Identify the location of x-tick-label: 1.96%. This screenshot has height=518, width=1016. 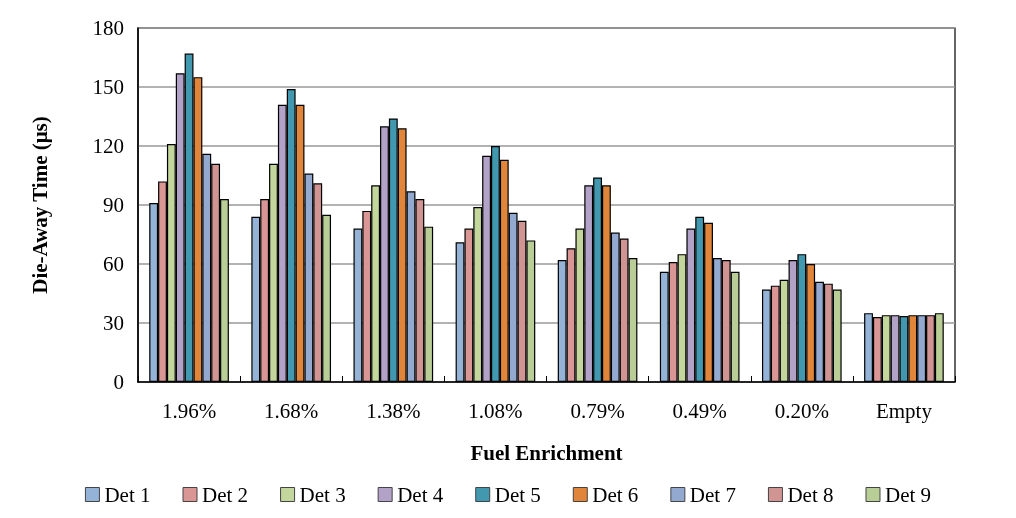
(189, 410).